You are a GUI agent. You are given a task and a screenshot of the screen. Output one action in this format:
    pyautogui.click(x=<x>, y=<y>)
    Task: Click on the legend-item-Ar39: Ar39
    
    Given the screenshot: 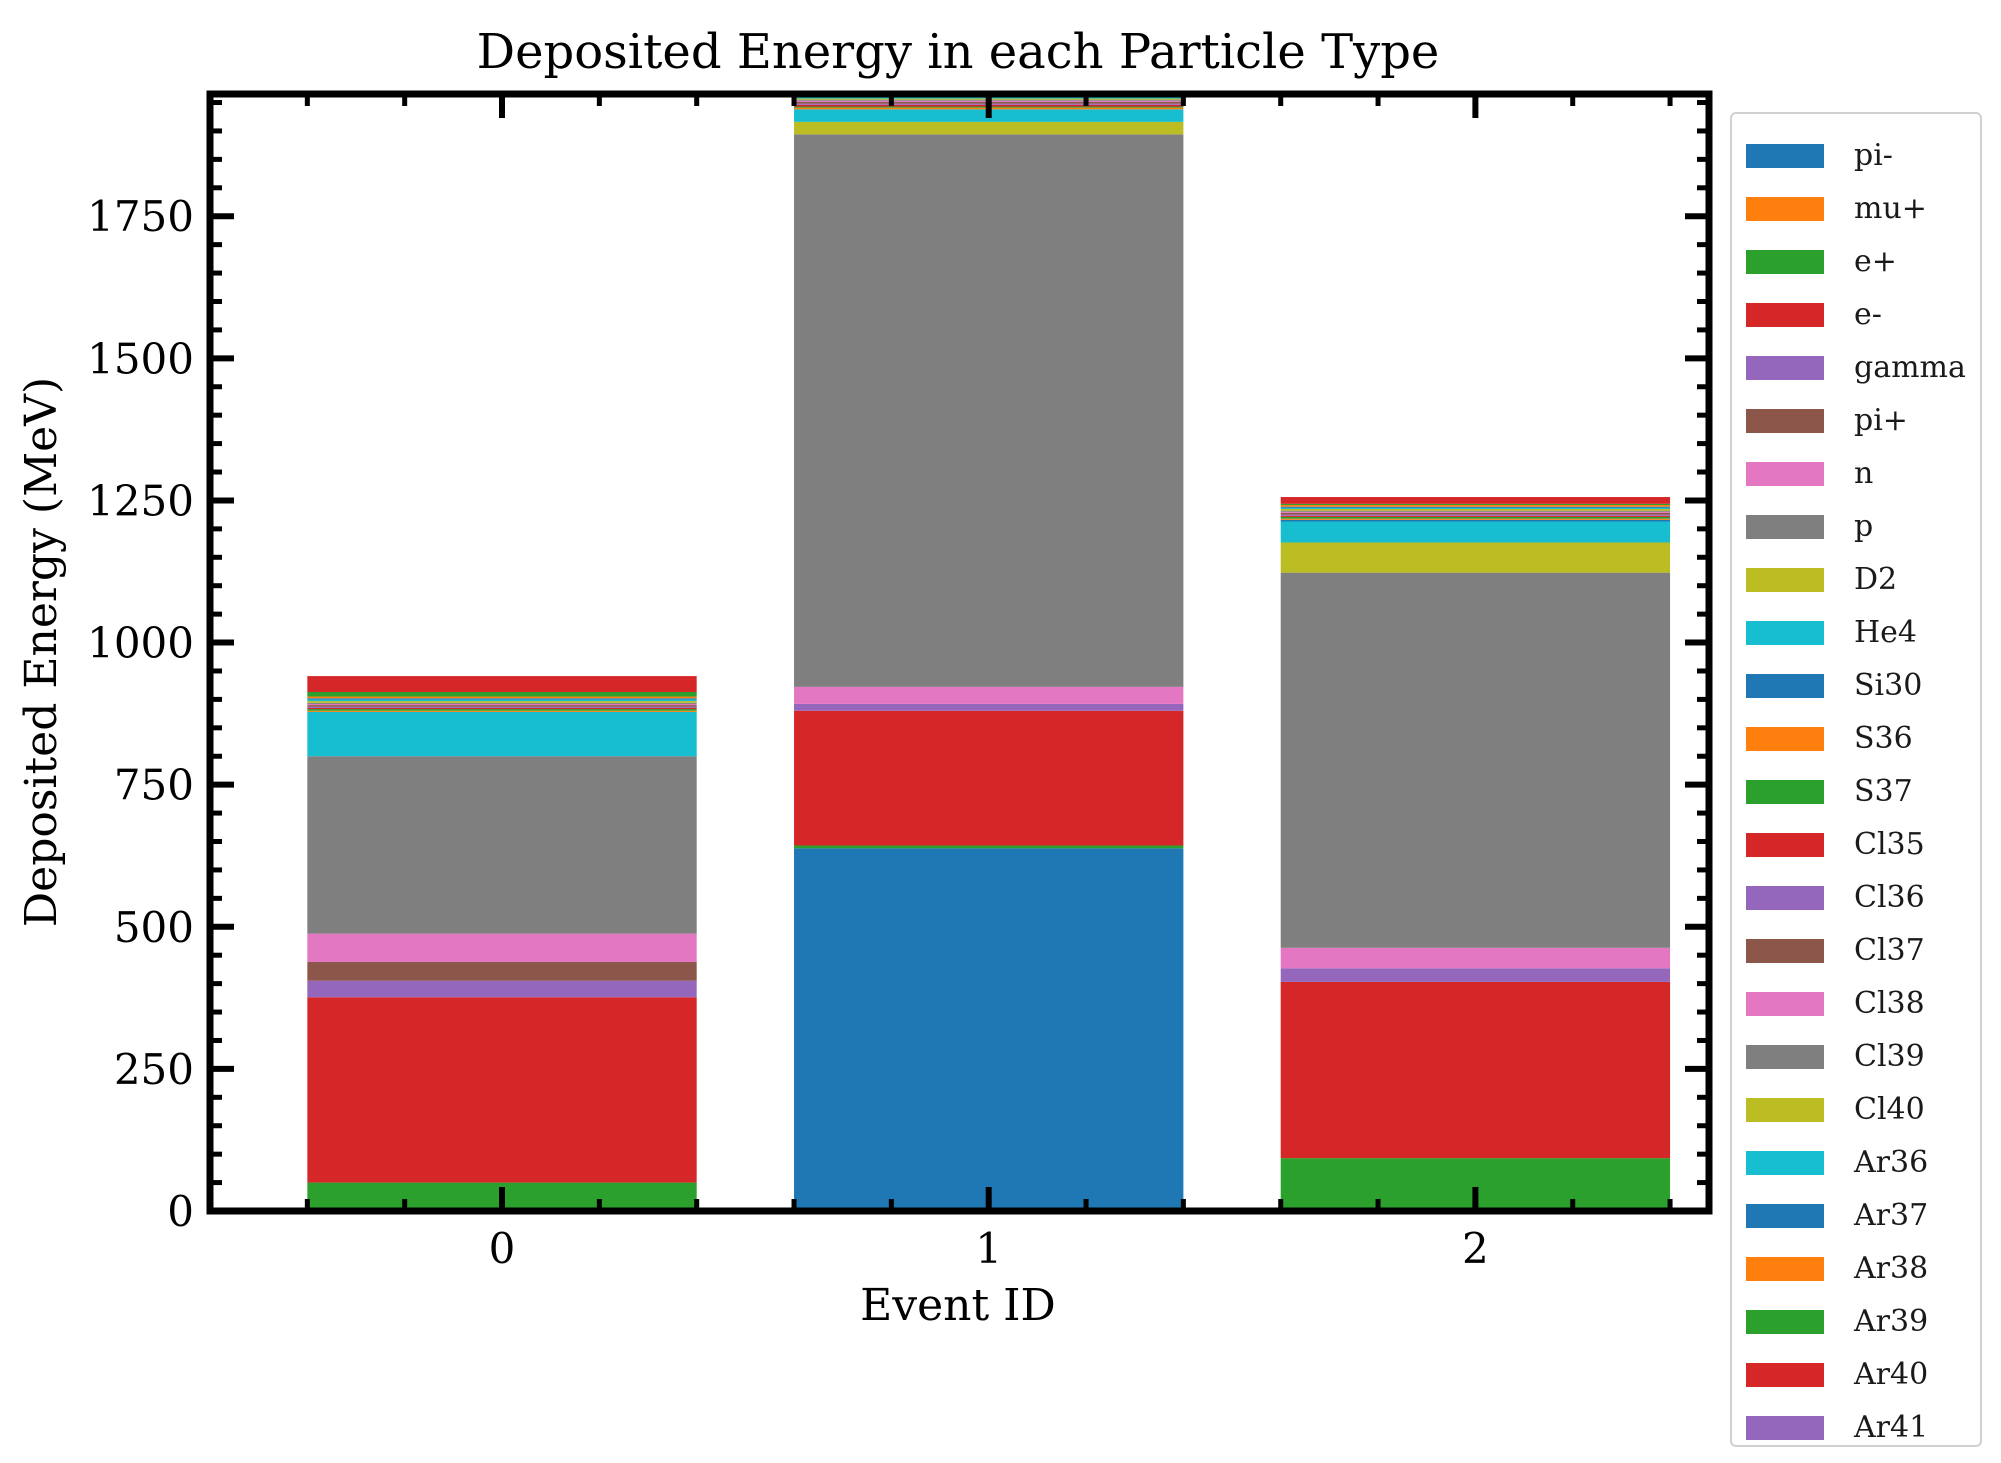 What is the action you would take?
    pyautogui.click(x=1856, y=1321)
    